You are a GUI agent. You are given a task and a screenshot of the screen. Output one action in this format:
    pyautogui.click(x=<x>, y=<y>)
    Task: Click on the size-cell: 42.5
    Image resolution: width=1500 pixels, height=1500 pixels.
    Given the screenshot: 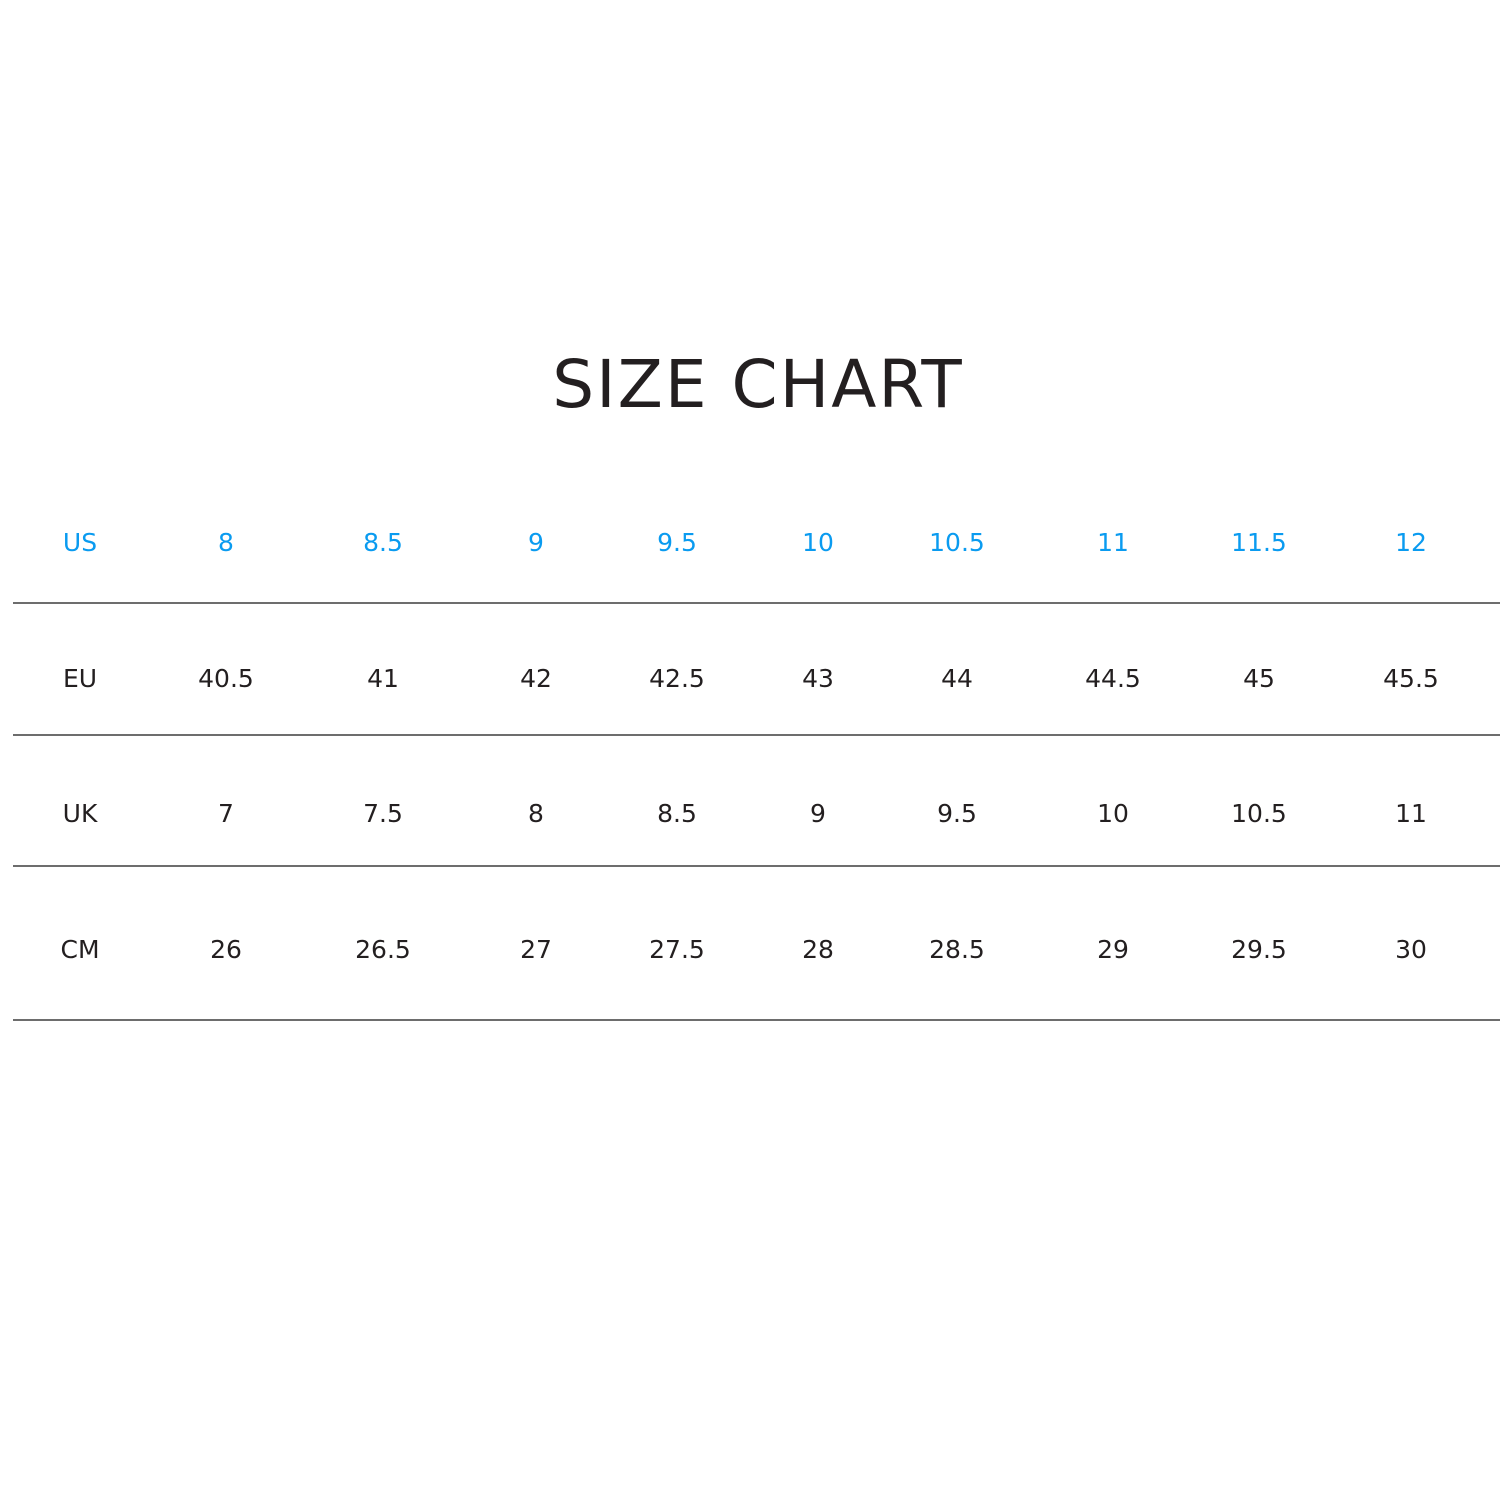 What is the action you would take?
    pyautogui.click(x=677, y=678)
    